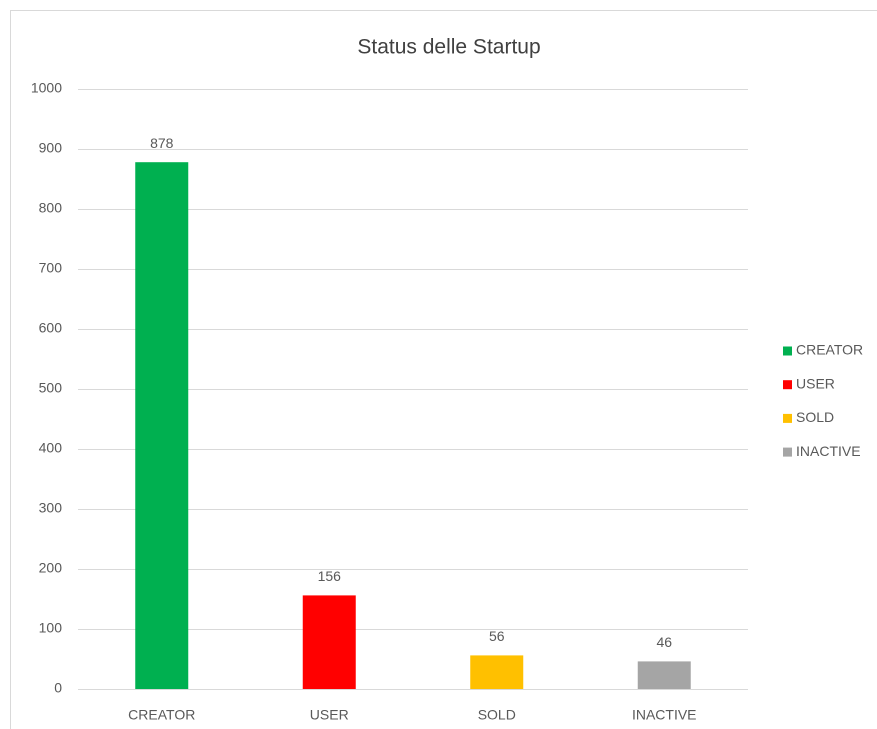 The width and height of the screenshot is (877, 729). Describe the element at coordinates (58, 688) in the screenshot. I see `y-tick-label: 0` at that location.